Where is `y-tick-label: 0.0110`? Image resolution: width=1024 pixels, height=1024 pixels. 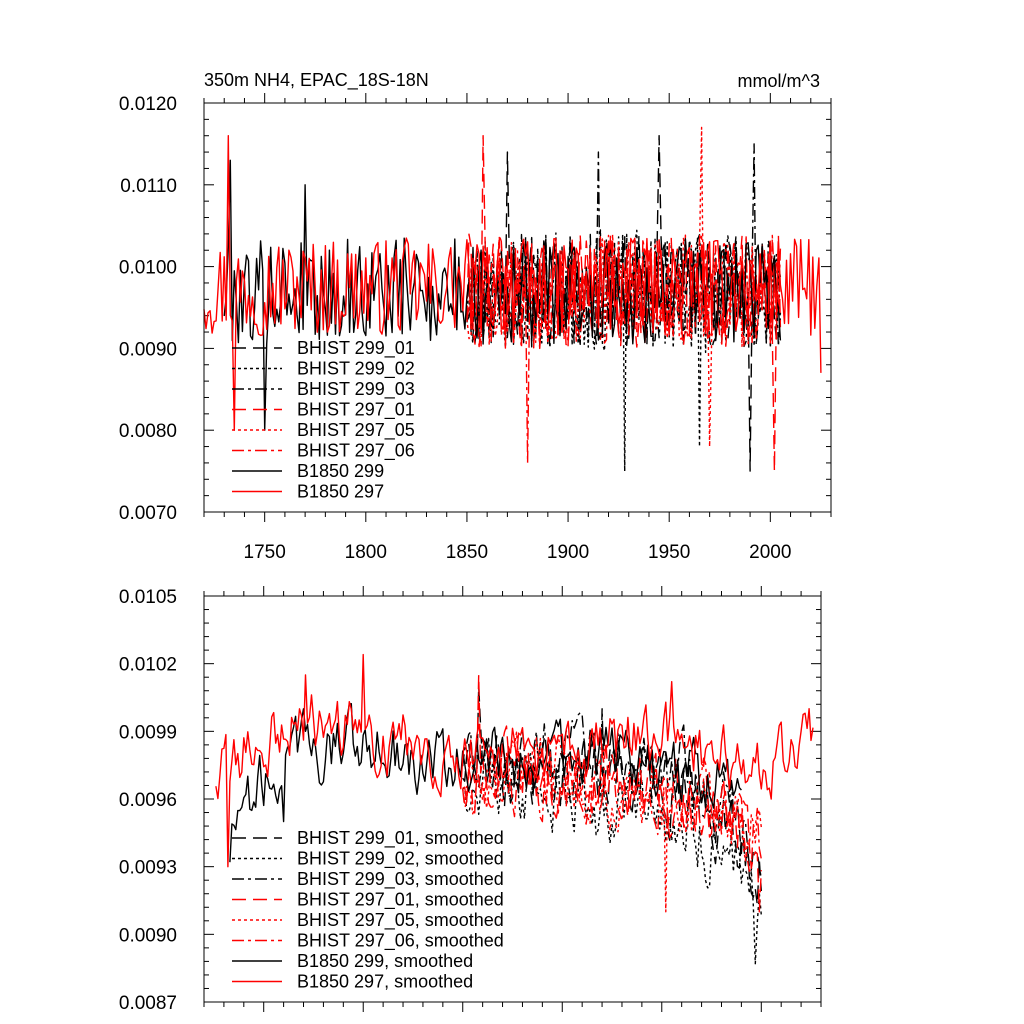 y-tick-label: 0.0110 is located at coordinates (148, 186).